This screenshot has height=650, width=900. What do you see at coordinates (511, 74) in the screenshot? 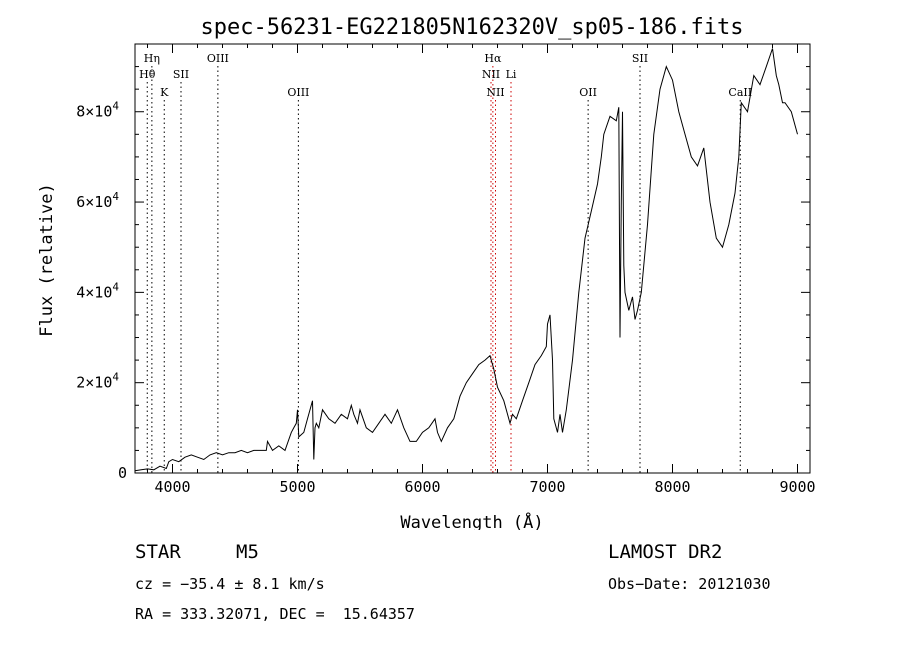
I see `line-marker-label: Li` at bounding box center [511, 74].